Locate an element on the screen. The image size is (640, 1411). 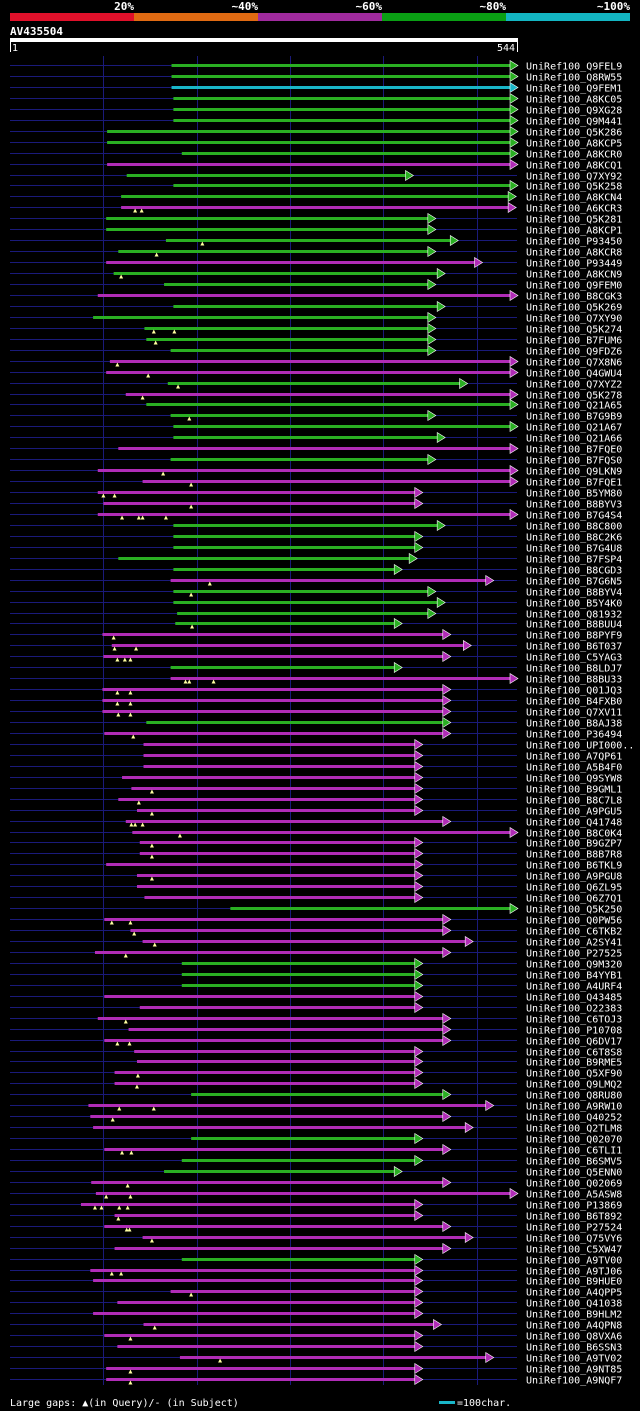
alignment-row: UniRef100_B8C0K4 is located at coordinates (316, 833).